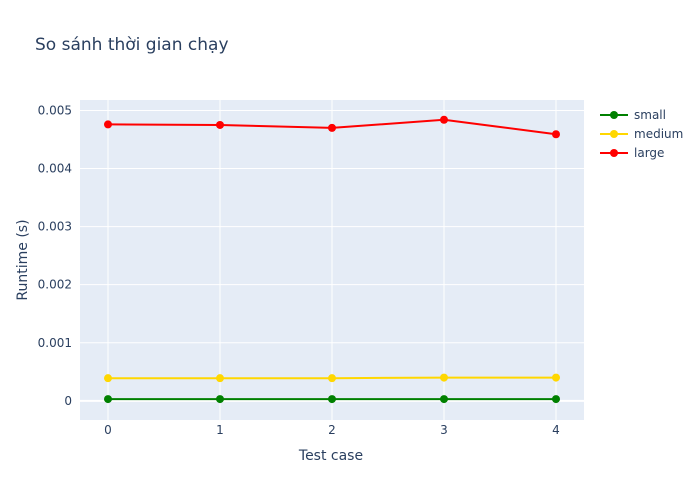 Image resolution: width=700 pixels, height=504 pixels. I want to click on series-small, so click(332, 399).